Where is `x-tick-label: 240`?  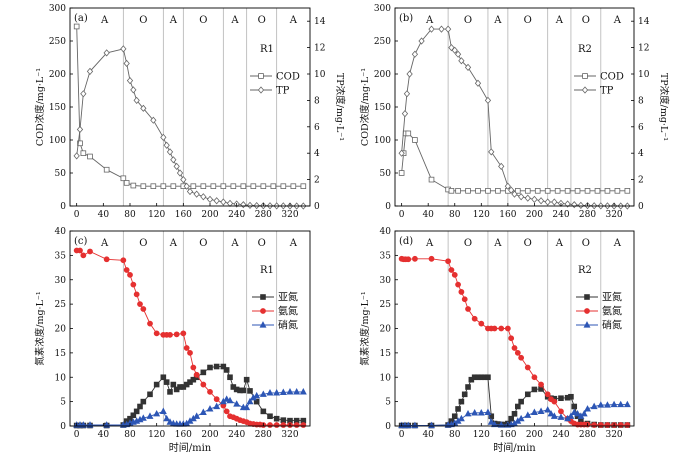 x-tick-label: 240 is located at coordinates (236, 215).